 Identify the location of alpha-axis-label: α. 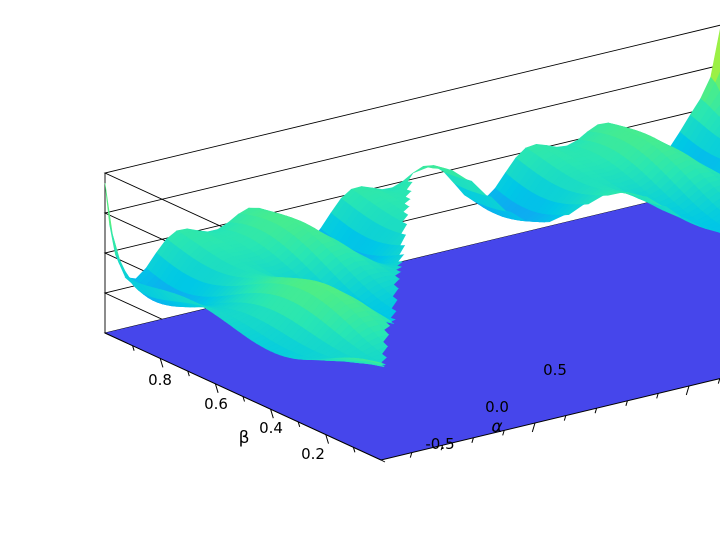
(496, 427).